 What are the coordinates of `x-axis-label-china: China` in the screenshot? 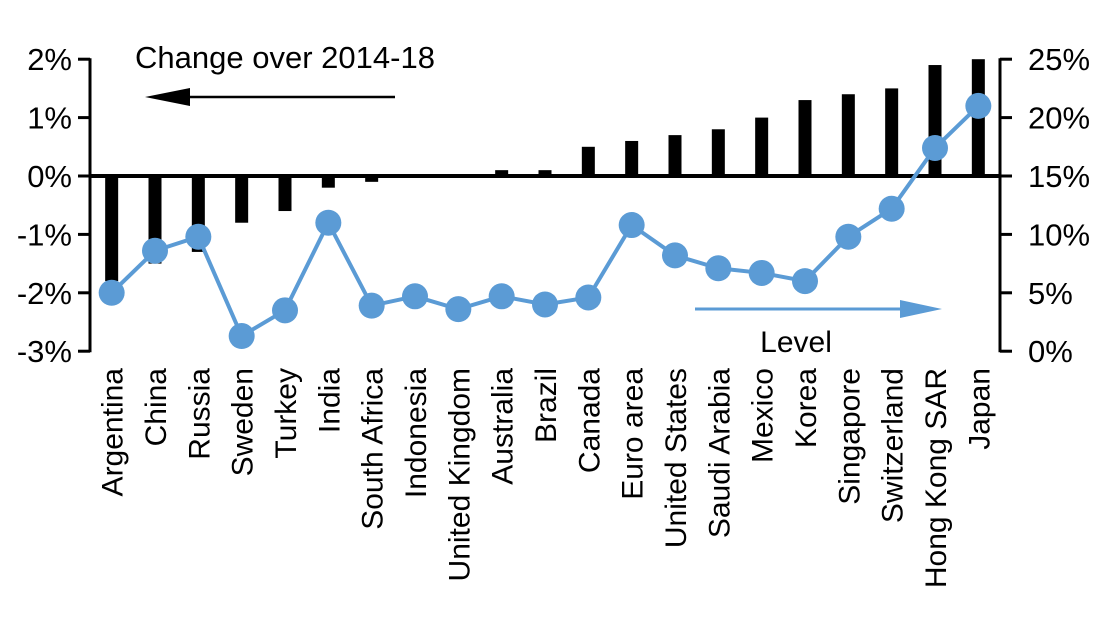 It's located at (156, 407).